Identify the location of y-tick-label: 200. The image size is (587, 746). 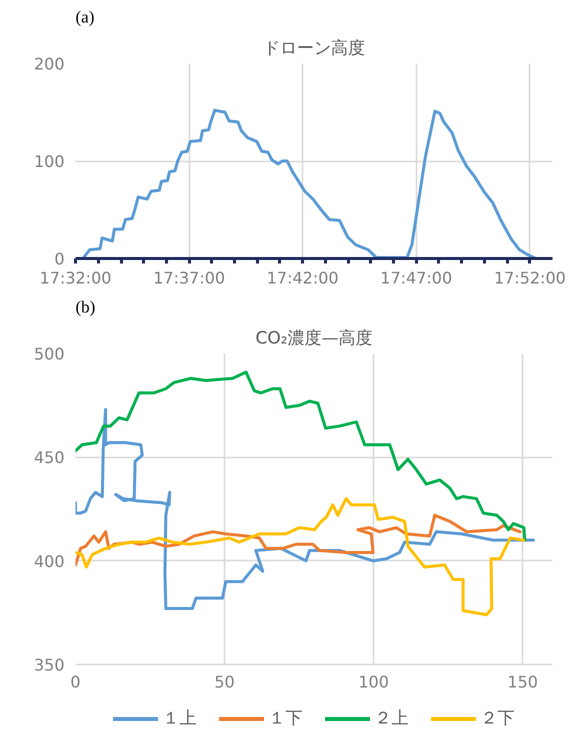
(49, 64).